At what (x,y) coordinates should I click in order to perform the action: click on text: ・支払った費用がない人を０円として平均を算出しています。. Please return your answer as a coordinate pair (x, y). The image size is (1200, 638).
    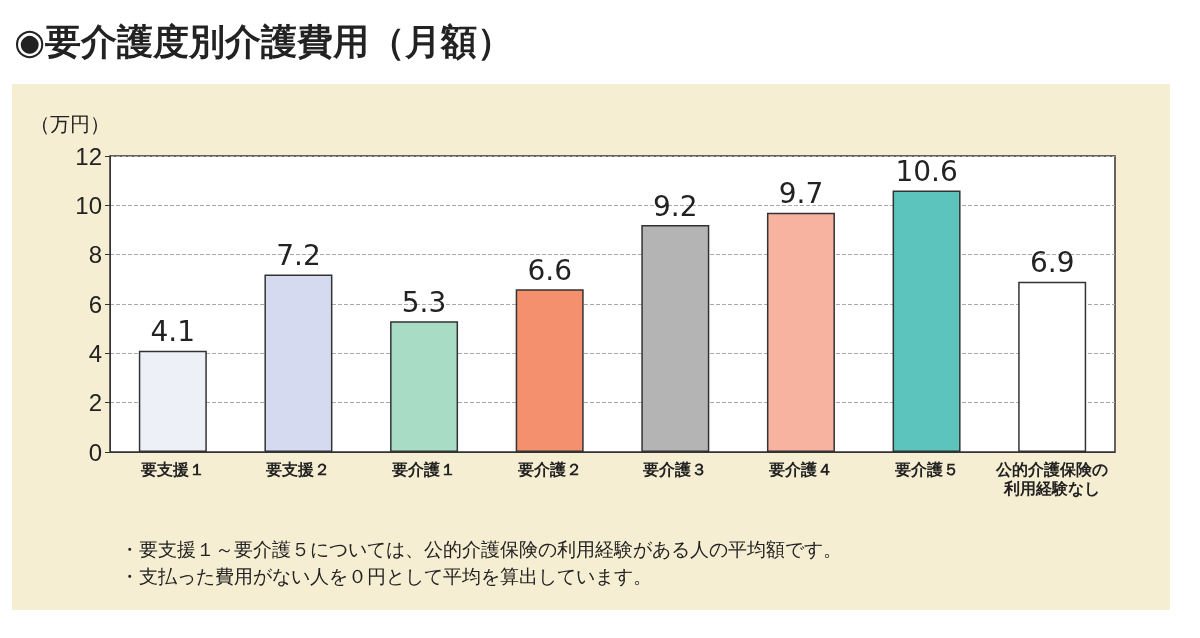
    Looking at the image, I should click on (386, 576).